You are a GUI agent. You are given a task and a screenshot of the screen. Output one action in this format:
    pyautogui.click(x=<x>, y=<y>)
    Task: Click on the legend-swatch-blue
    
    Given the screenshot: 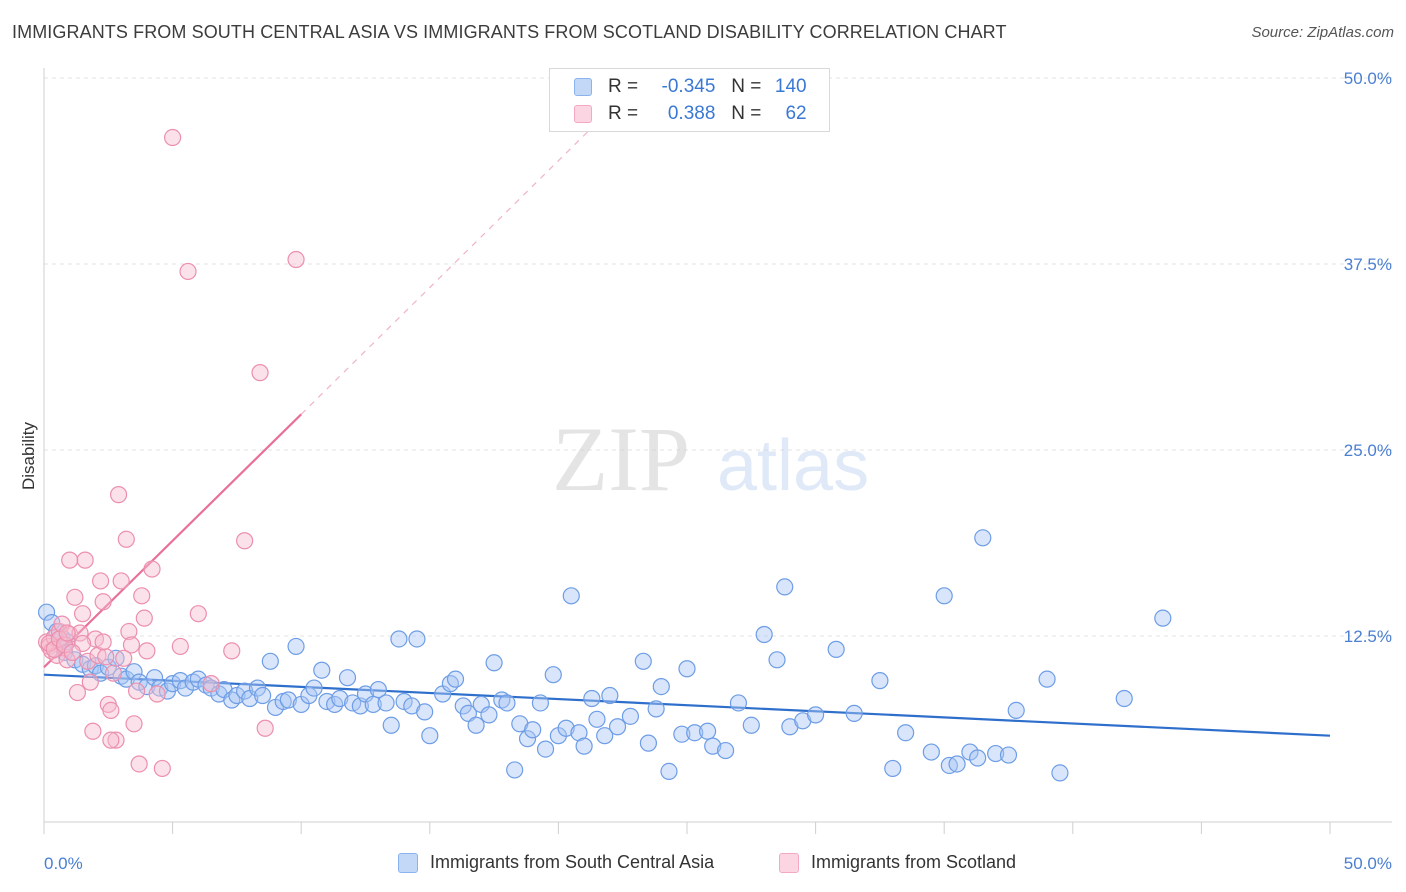 What is the action you would take?
    pyautogui.click(x=583, y=87)
    